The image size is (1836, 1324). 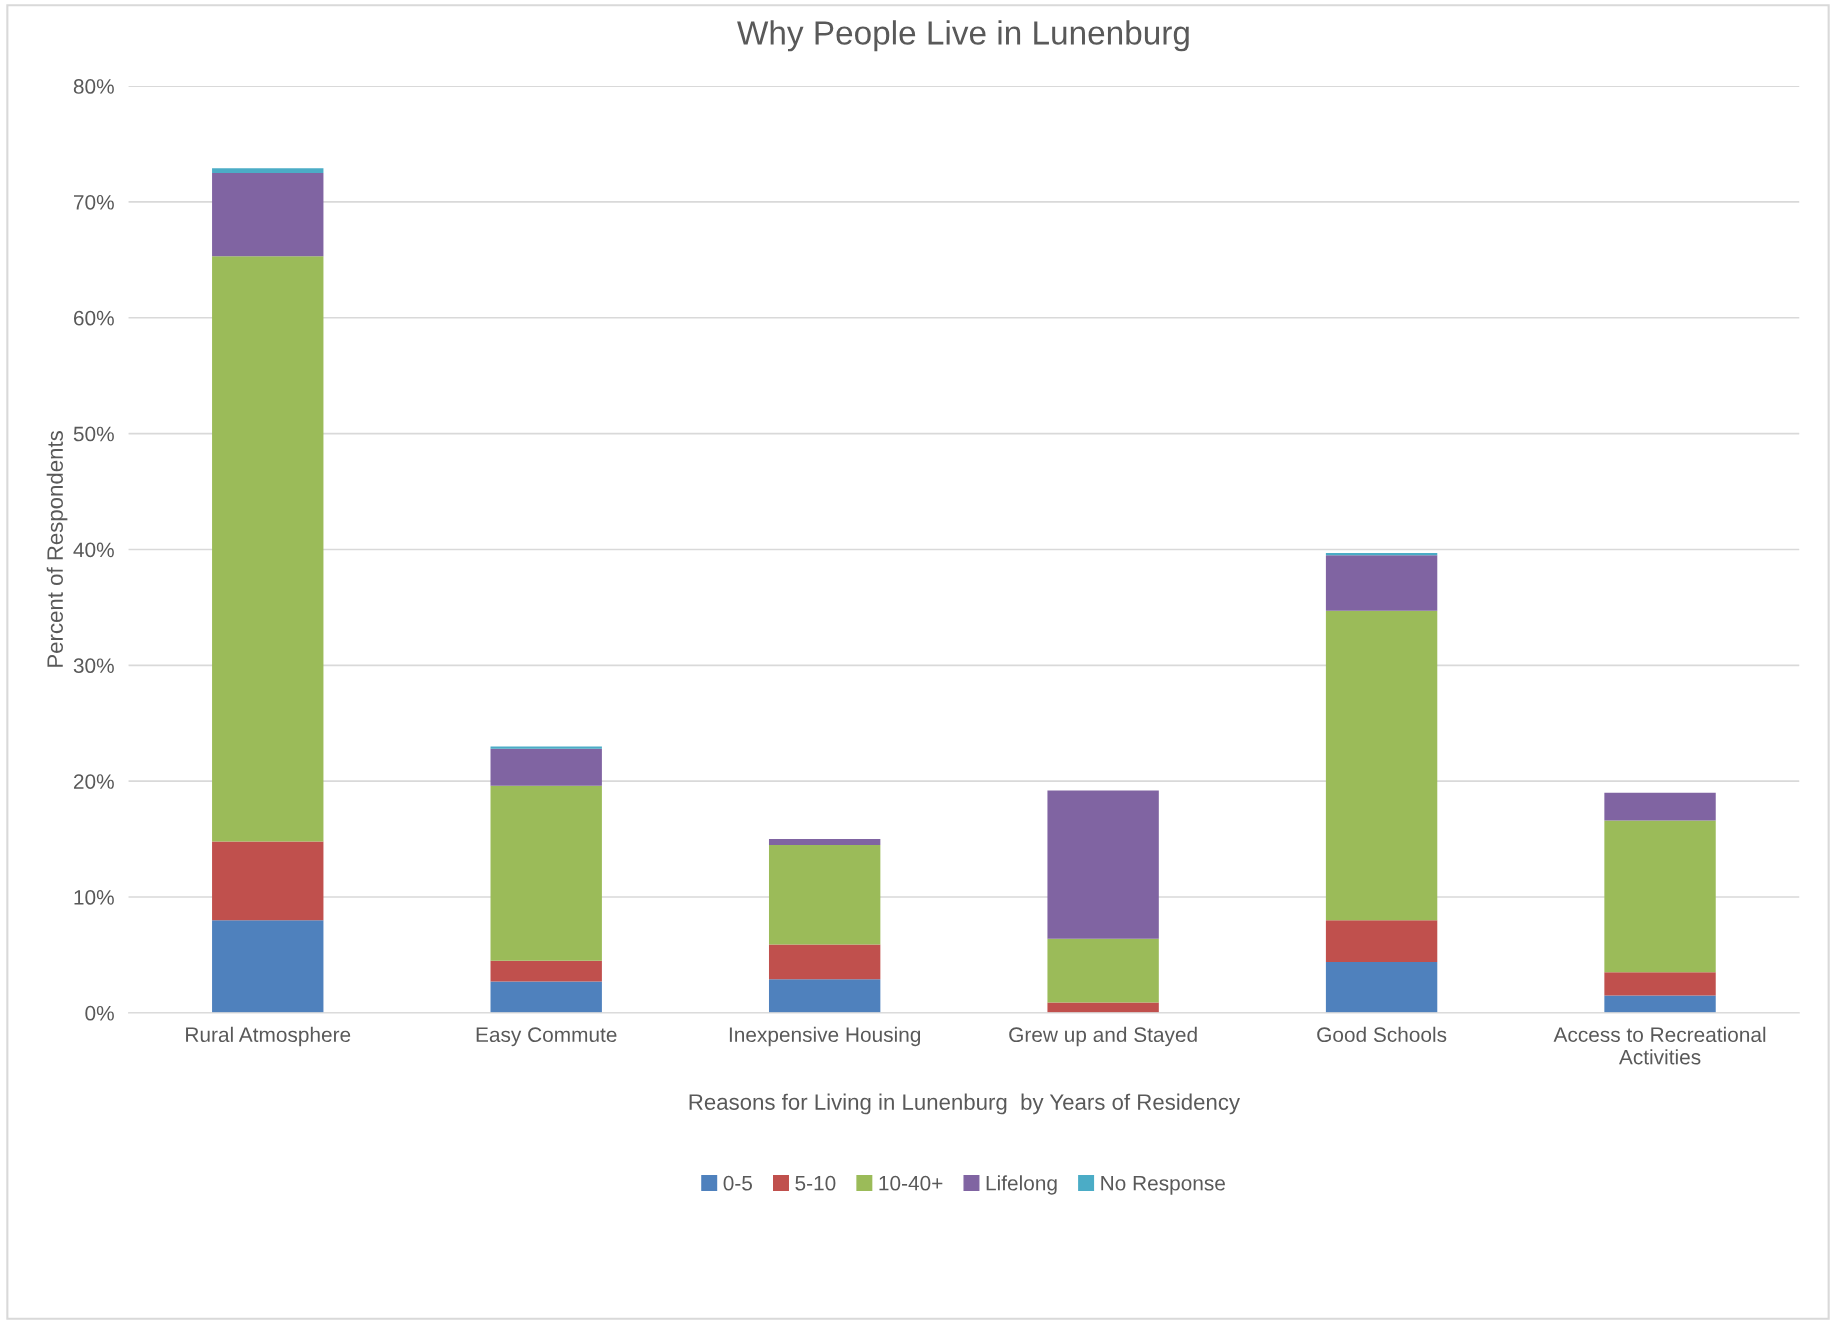 What do you see at coordinates (737, 1183) in the screenshot?
I see `legend-label: 0-5` at bounding box center [737, 1183].